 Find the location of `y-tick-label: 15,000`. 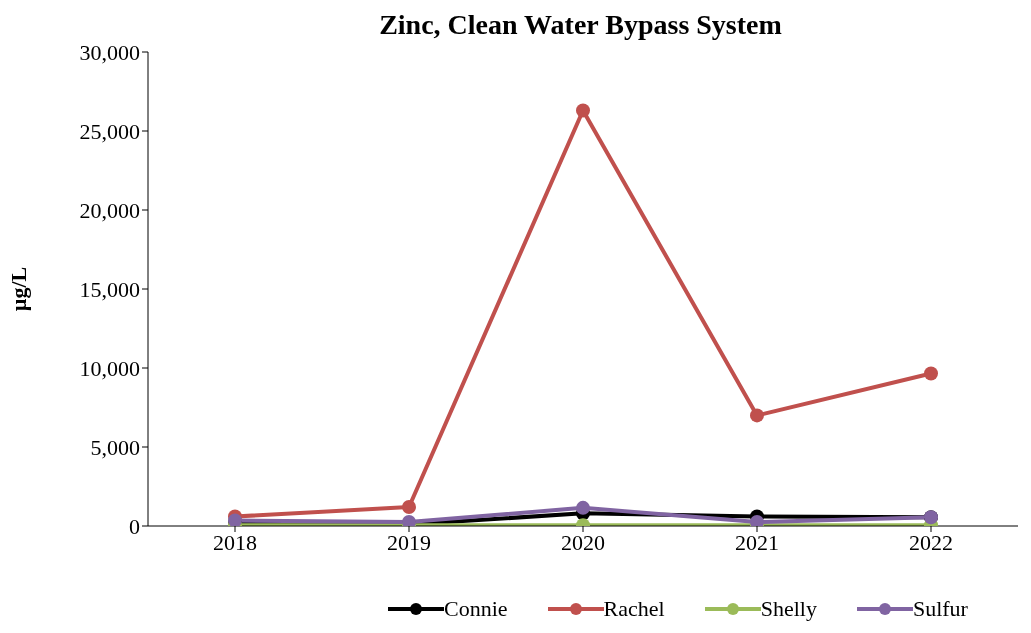

y-tick-label: 15,000 is located at coordinates (109, 289).